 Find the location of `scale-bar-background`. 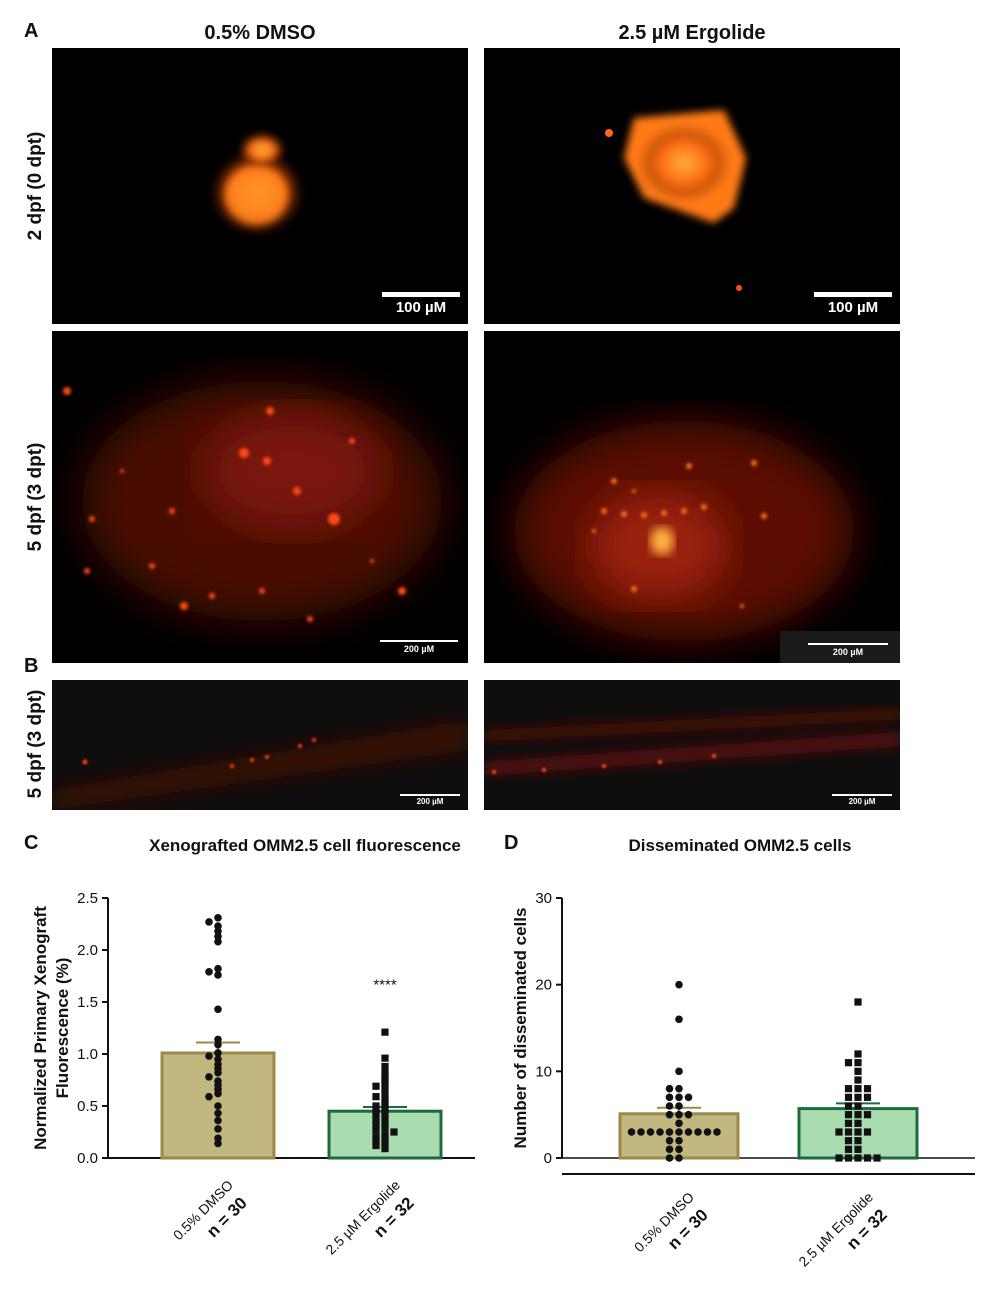

scale-bar-background is located at coordinates (840, 647).